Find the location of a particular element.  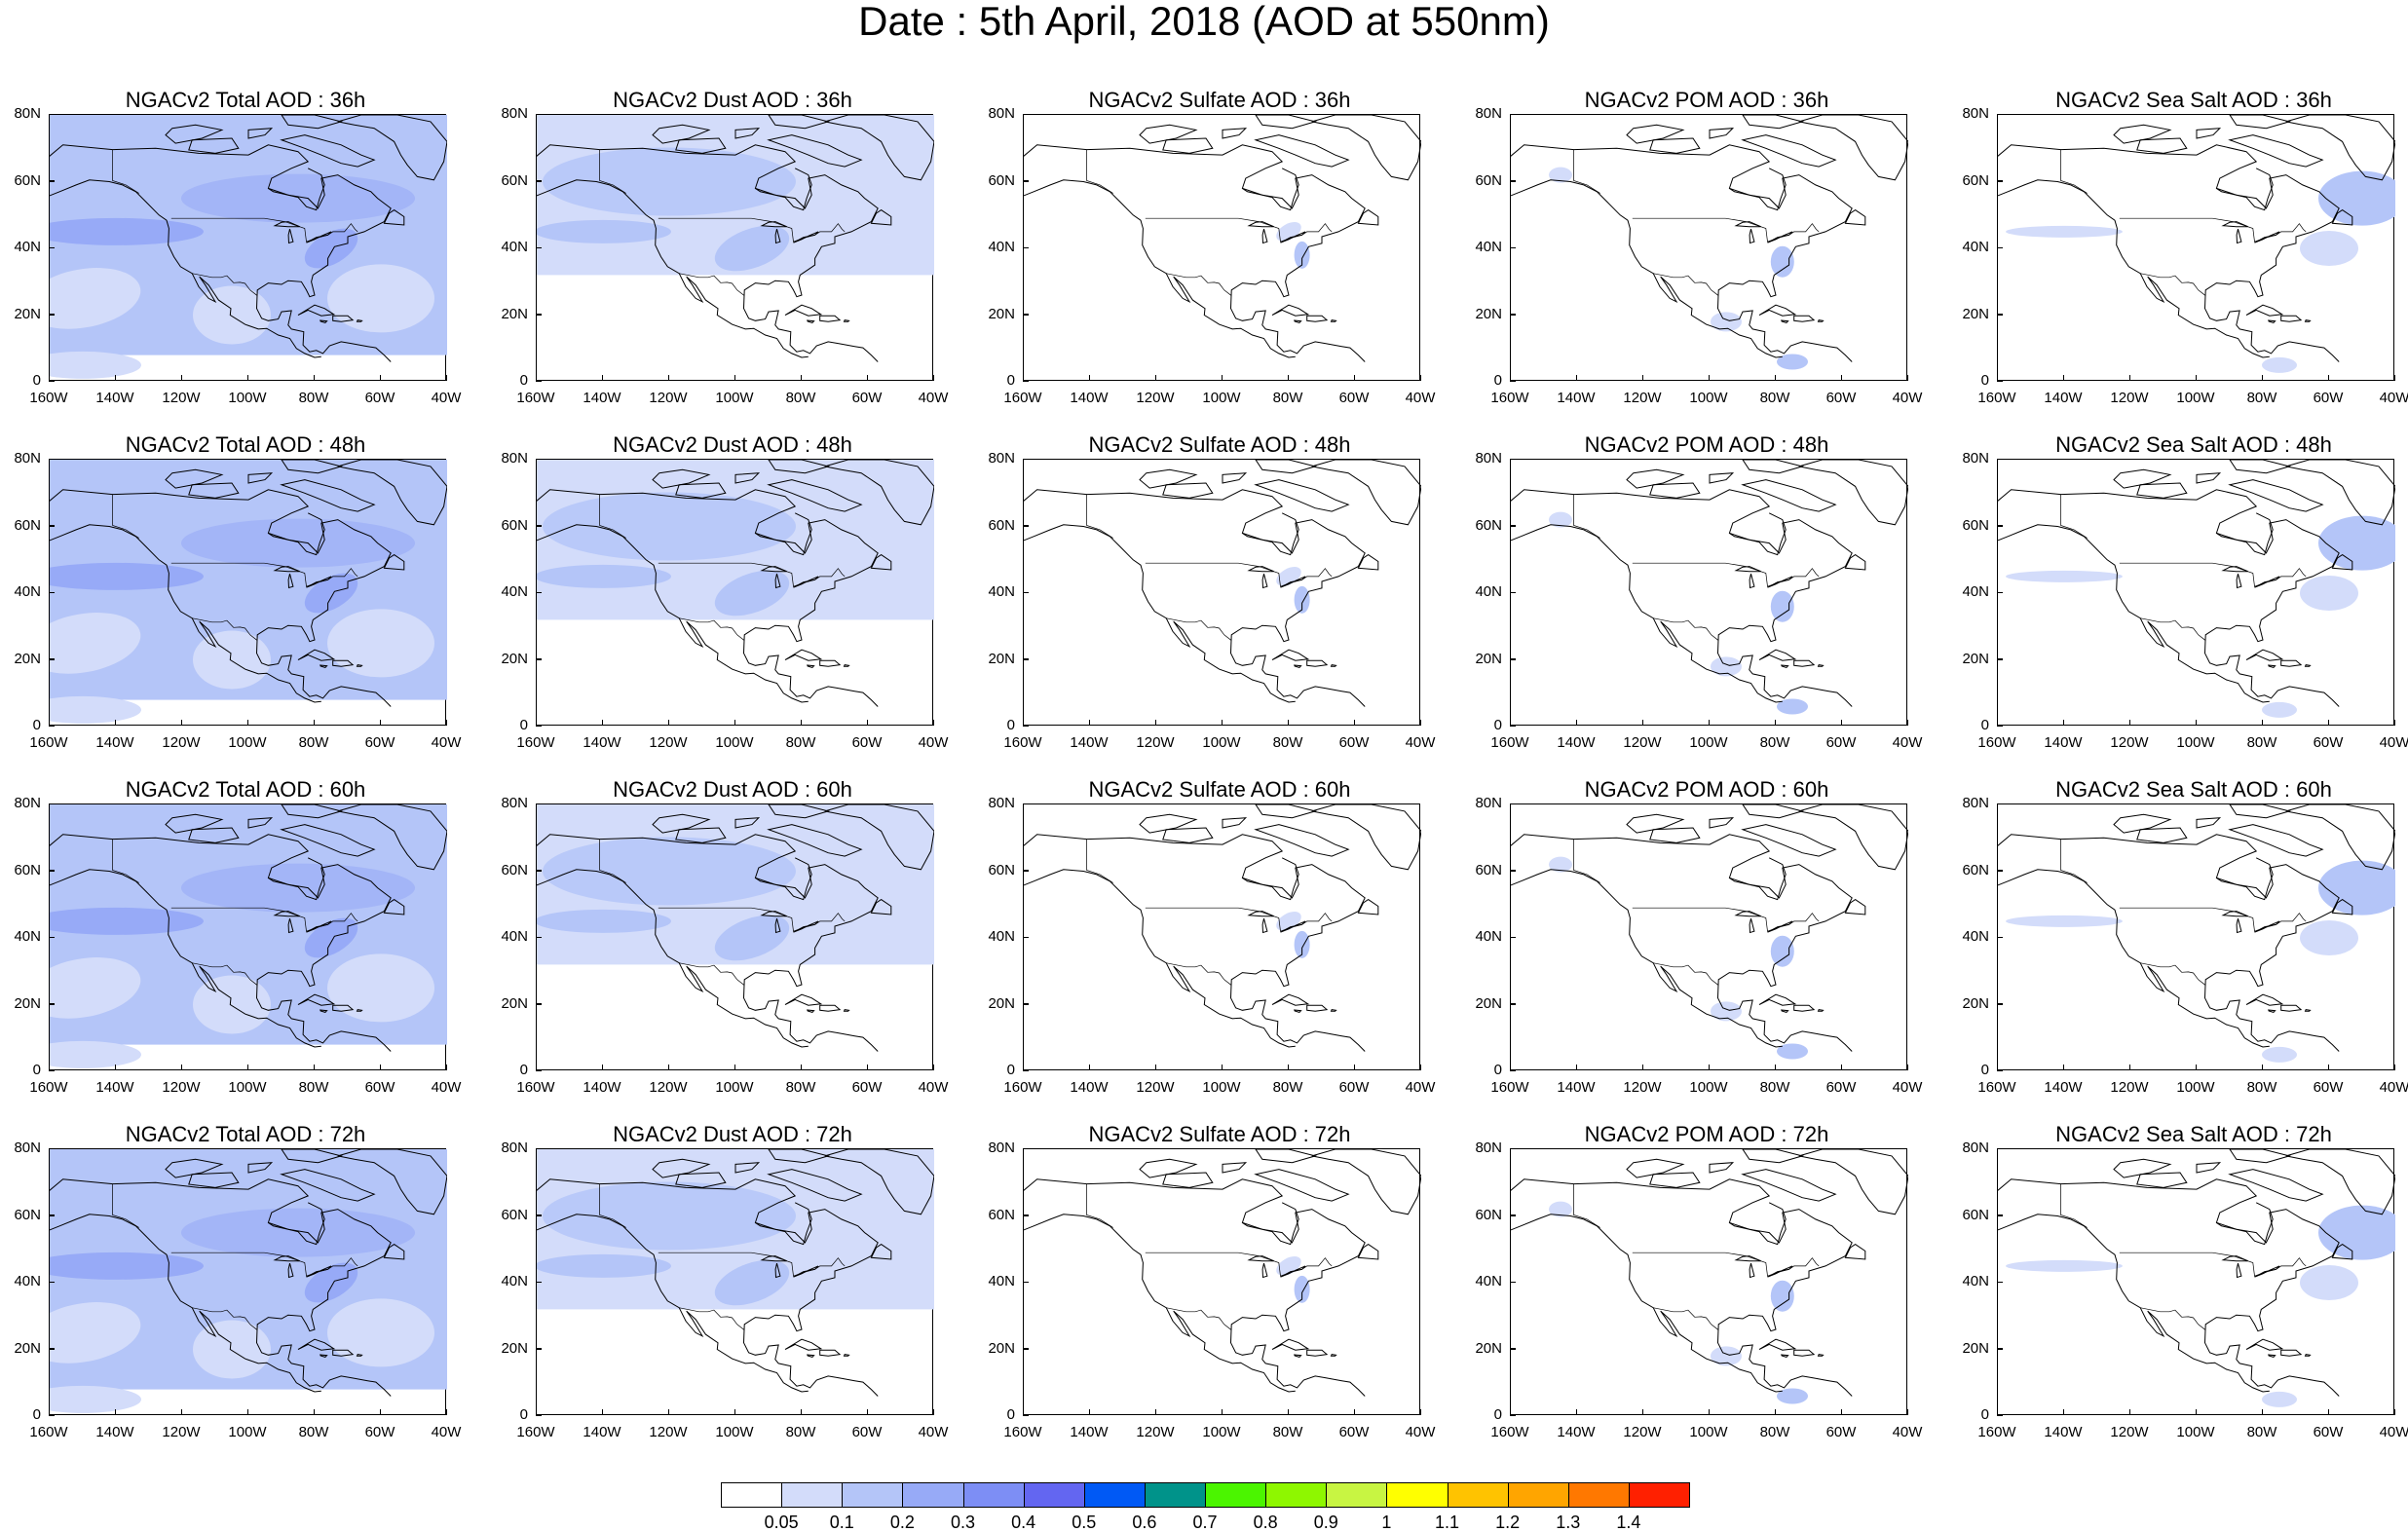

coastlines is located at coordinates (2196, 583).